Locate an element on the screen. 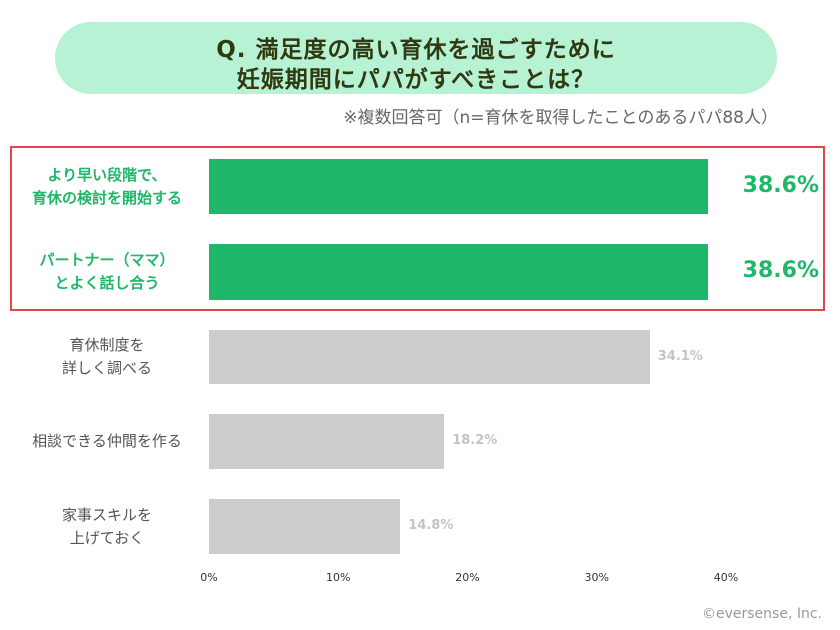 The image size is (840, 630). title-banner: Q. 満足度の高い育休を過ごすために 妊娠期間にパパがすべきことは？ is located at coordinates (416, 58).